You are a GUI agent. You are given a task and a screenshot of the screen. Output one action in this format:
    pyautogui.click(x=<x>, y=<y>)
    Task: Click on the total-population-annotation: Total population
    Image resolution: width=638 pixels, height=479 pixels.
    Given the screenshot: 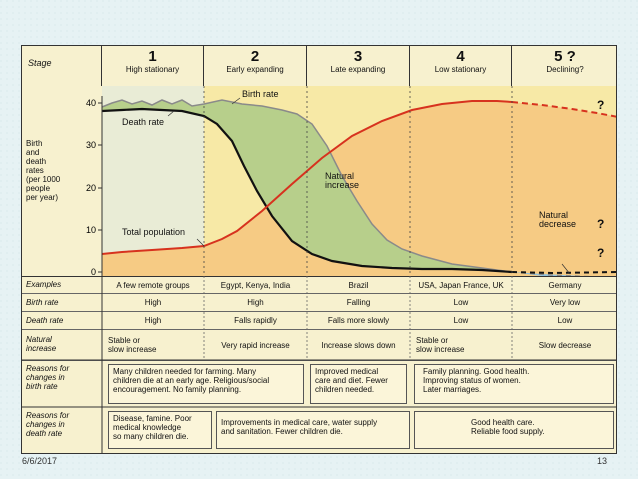 What is the action you would take?
    pyautogui.click(x=154, y=232)
    